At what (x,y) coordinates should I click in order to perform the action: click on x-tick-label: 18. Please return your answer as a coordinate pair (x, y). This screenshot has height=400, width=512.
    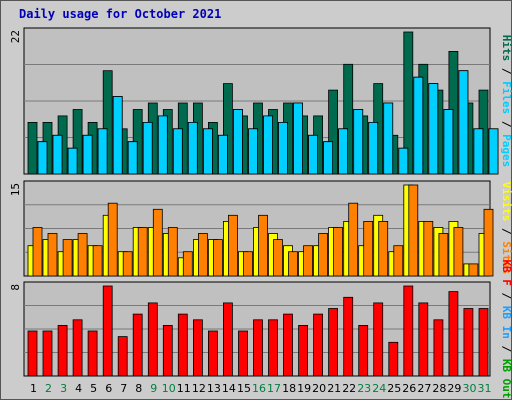
    Looking at the image, I should click on (289, 388).